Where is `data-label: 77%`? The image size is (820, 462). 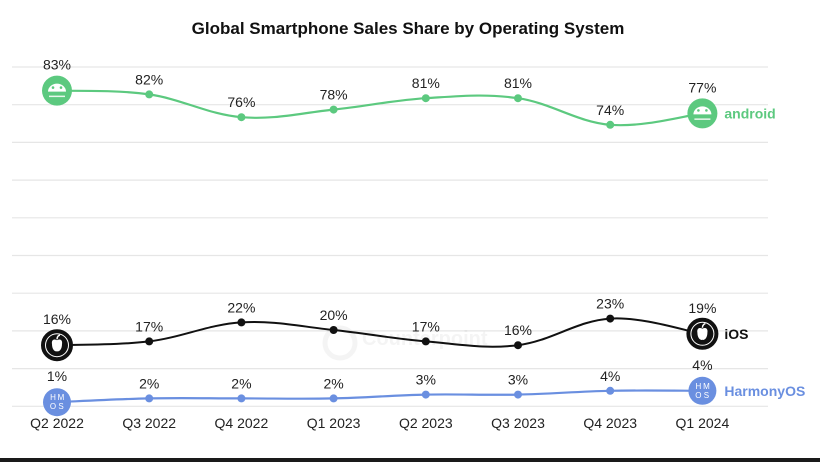
data-label: 77% is located at coordinates (702, 87).